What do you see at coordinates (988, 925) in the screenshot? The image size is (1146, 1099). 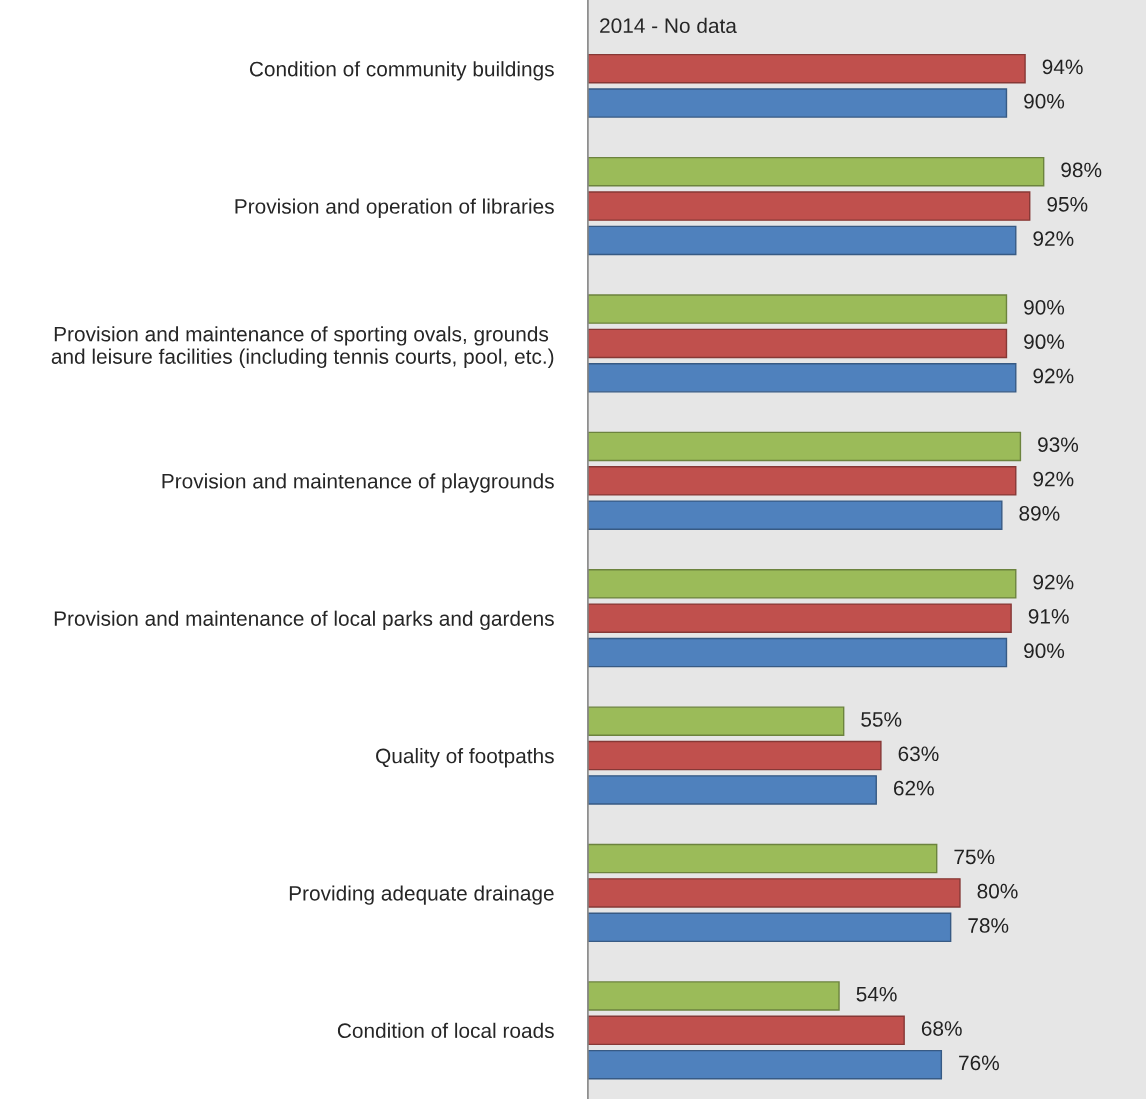 I see `data-label: 78%` at bounding box center [988, 925].